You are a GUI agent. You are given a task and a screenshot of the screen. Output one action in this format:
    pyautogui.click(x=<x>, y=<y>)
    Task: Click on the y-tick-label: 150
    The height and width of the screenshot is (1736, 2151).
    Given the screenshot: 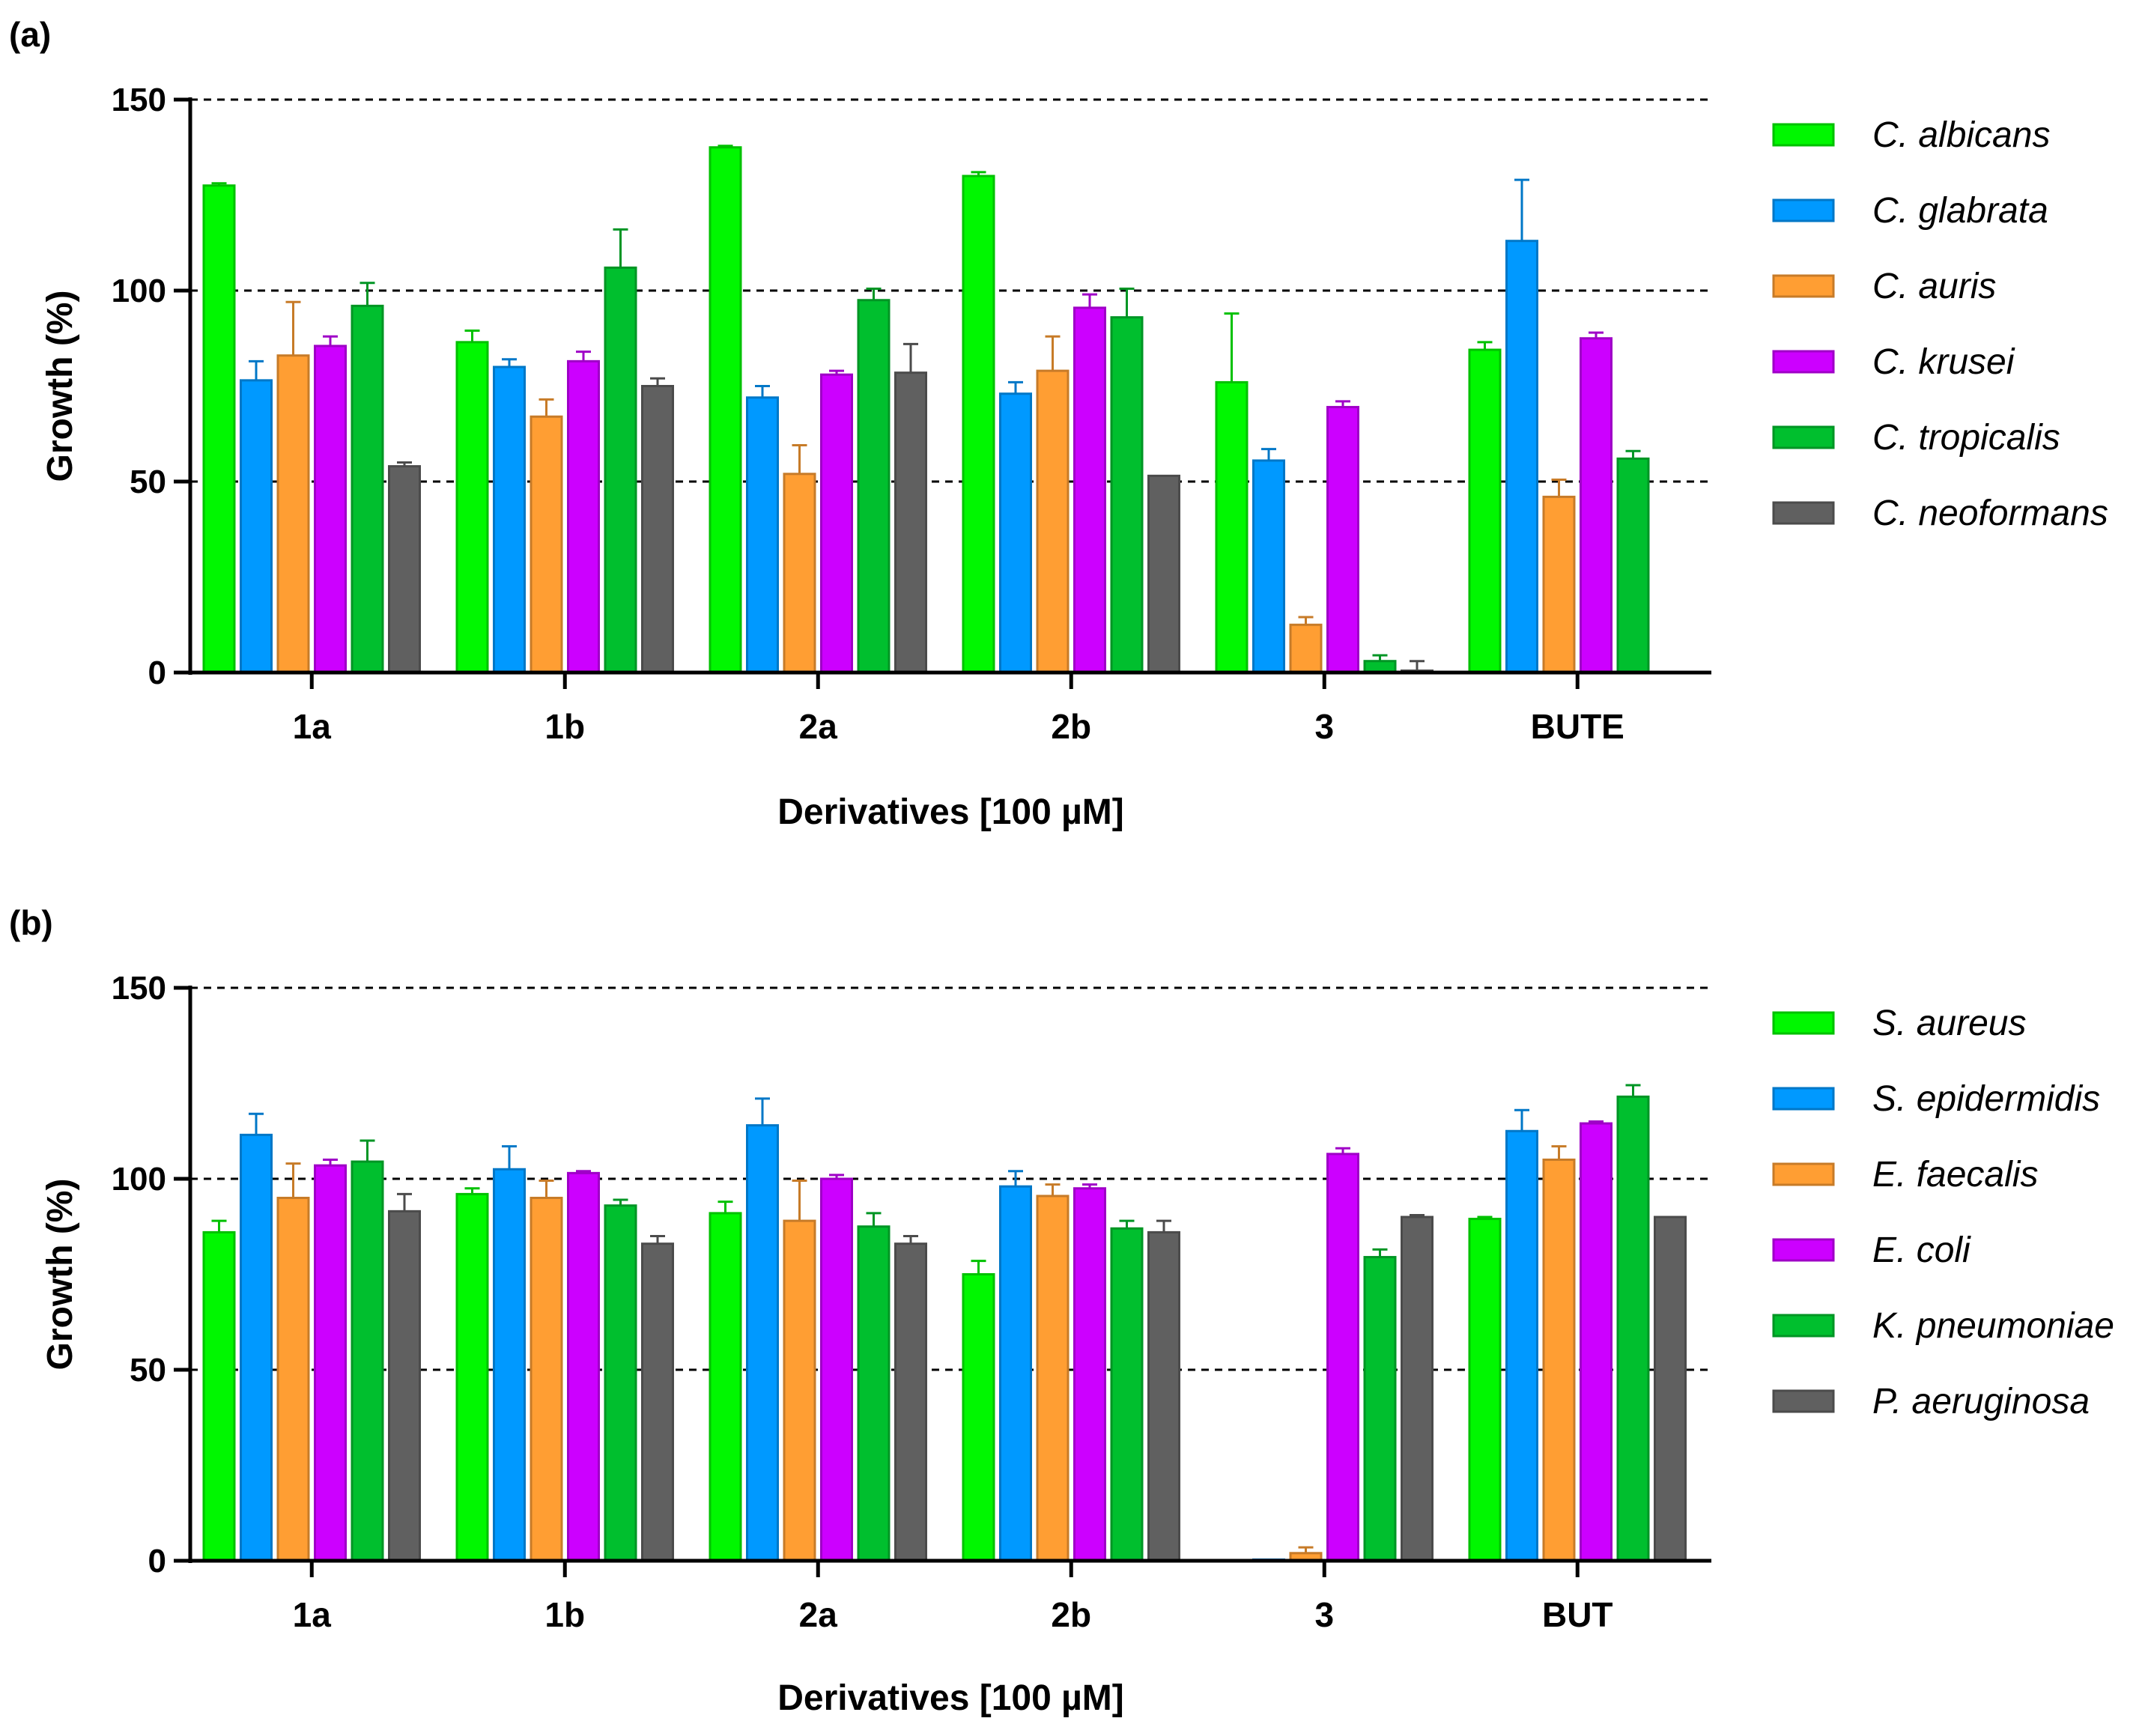 What is the action you would take?
    pyautogui.click(x=139, y=988)
    